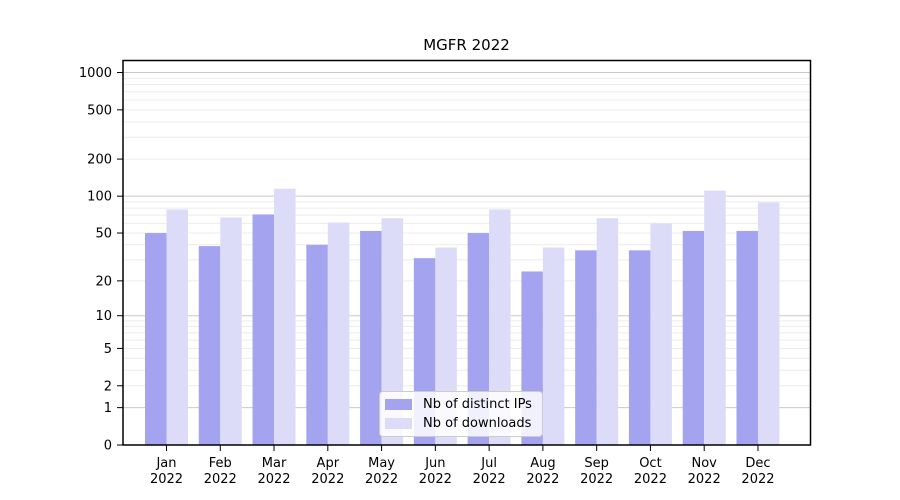  I want to click on x-tick-label-month: Jul, so click(488, 463).